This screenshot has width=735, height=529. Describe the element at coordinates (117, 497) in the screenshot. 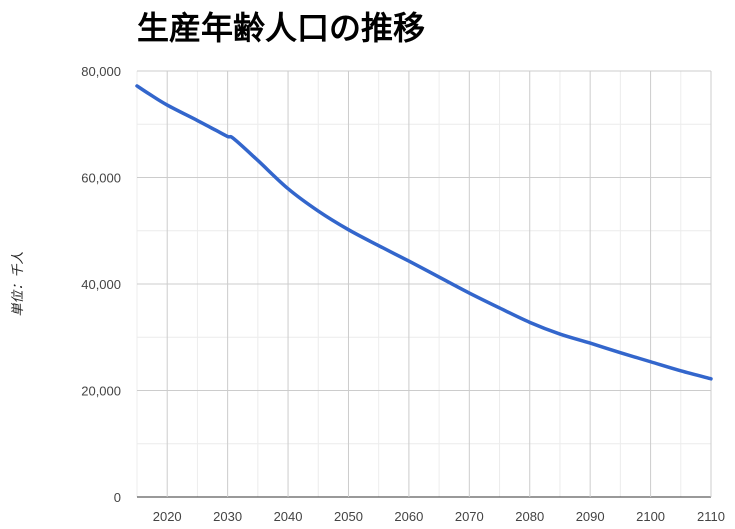

I see `y-tick-label: 0` at that location.